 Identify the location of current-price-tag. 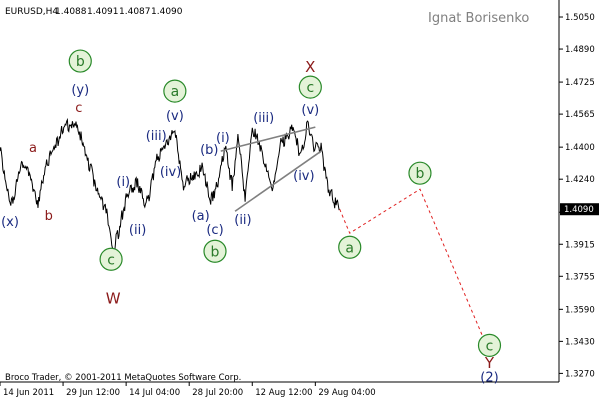
(579, 209).